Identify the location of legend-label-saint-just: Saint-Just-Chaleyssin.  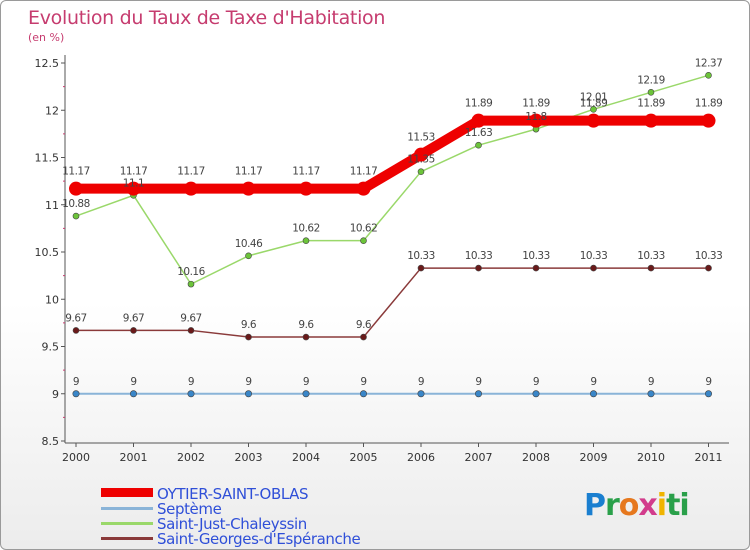
(232, 524).